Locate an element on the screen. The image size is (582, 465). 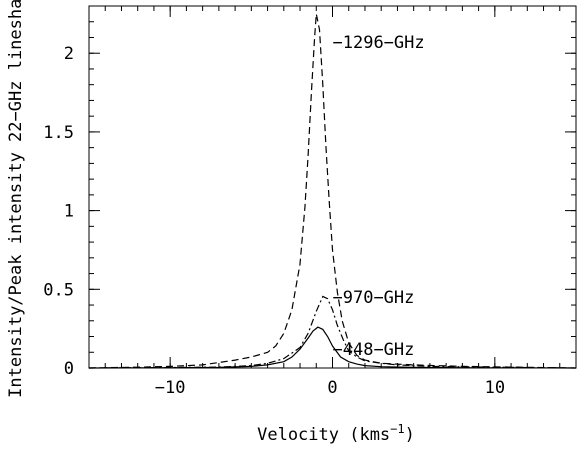
x-tick-label: 0 is located at coordinates (332, 388).